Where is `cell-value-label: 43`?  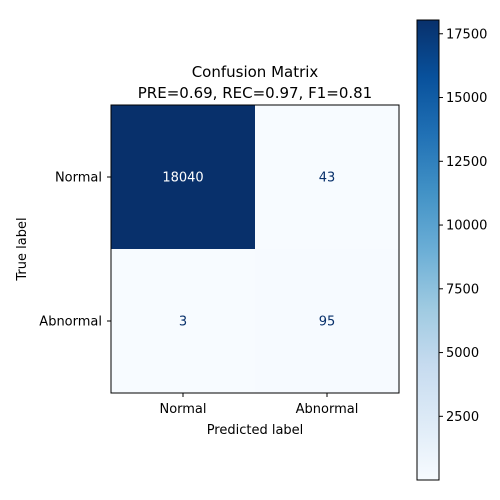 cell-value-label: 43 is located at coordinates (327, 178).